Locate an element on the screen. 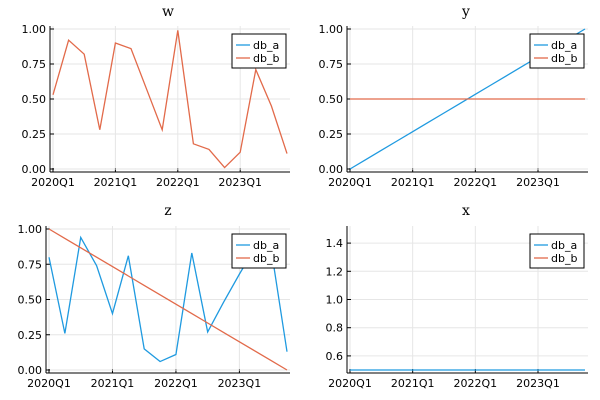  y-tick-label: 1.0 is located at coordinates (335, 300).